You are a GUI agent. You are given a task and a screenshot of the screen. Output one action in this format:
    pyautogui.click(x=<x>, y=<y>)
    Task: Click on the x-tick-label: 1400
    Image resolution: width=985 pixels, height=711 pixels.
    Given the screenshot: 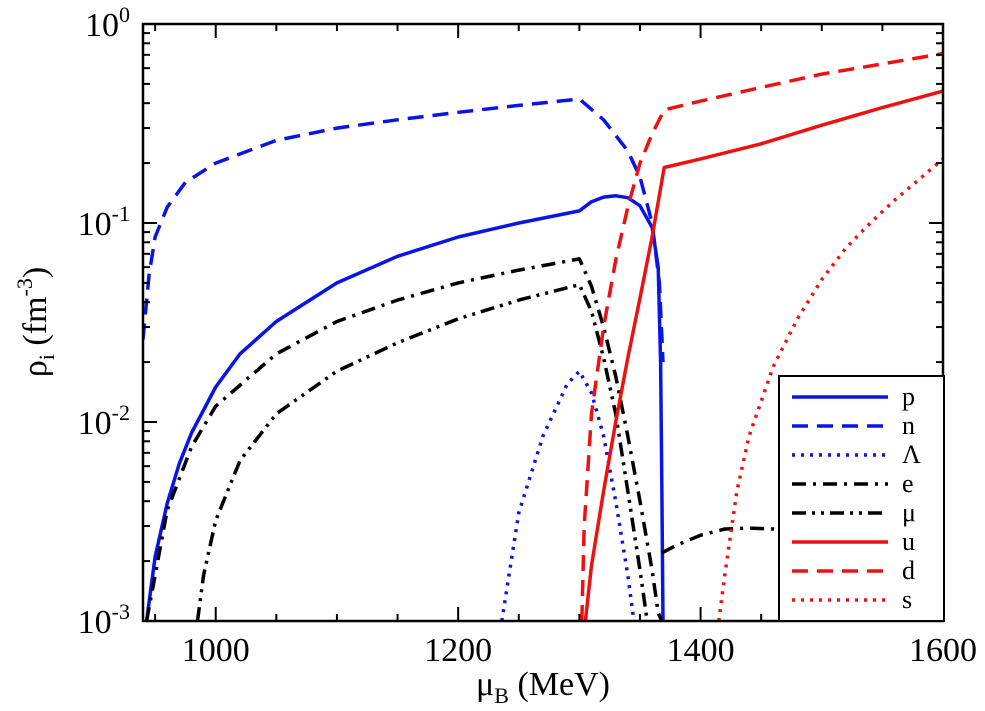 What is the action you would take?
    pyautogui.click(x=701, y=650)
    